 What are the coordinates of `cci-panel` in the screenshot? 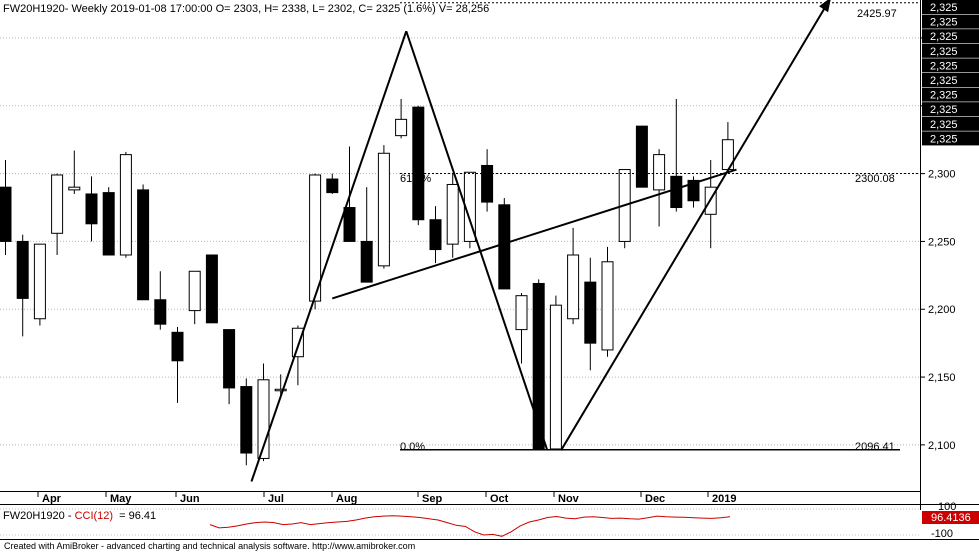 It's located at (460, 522).